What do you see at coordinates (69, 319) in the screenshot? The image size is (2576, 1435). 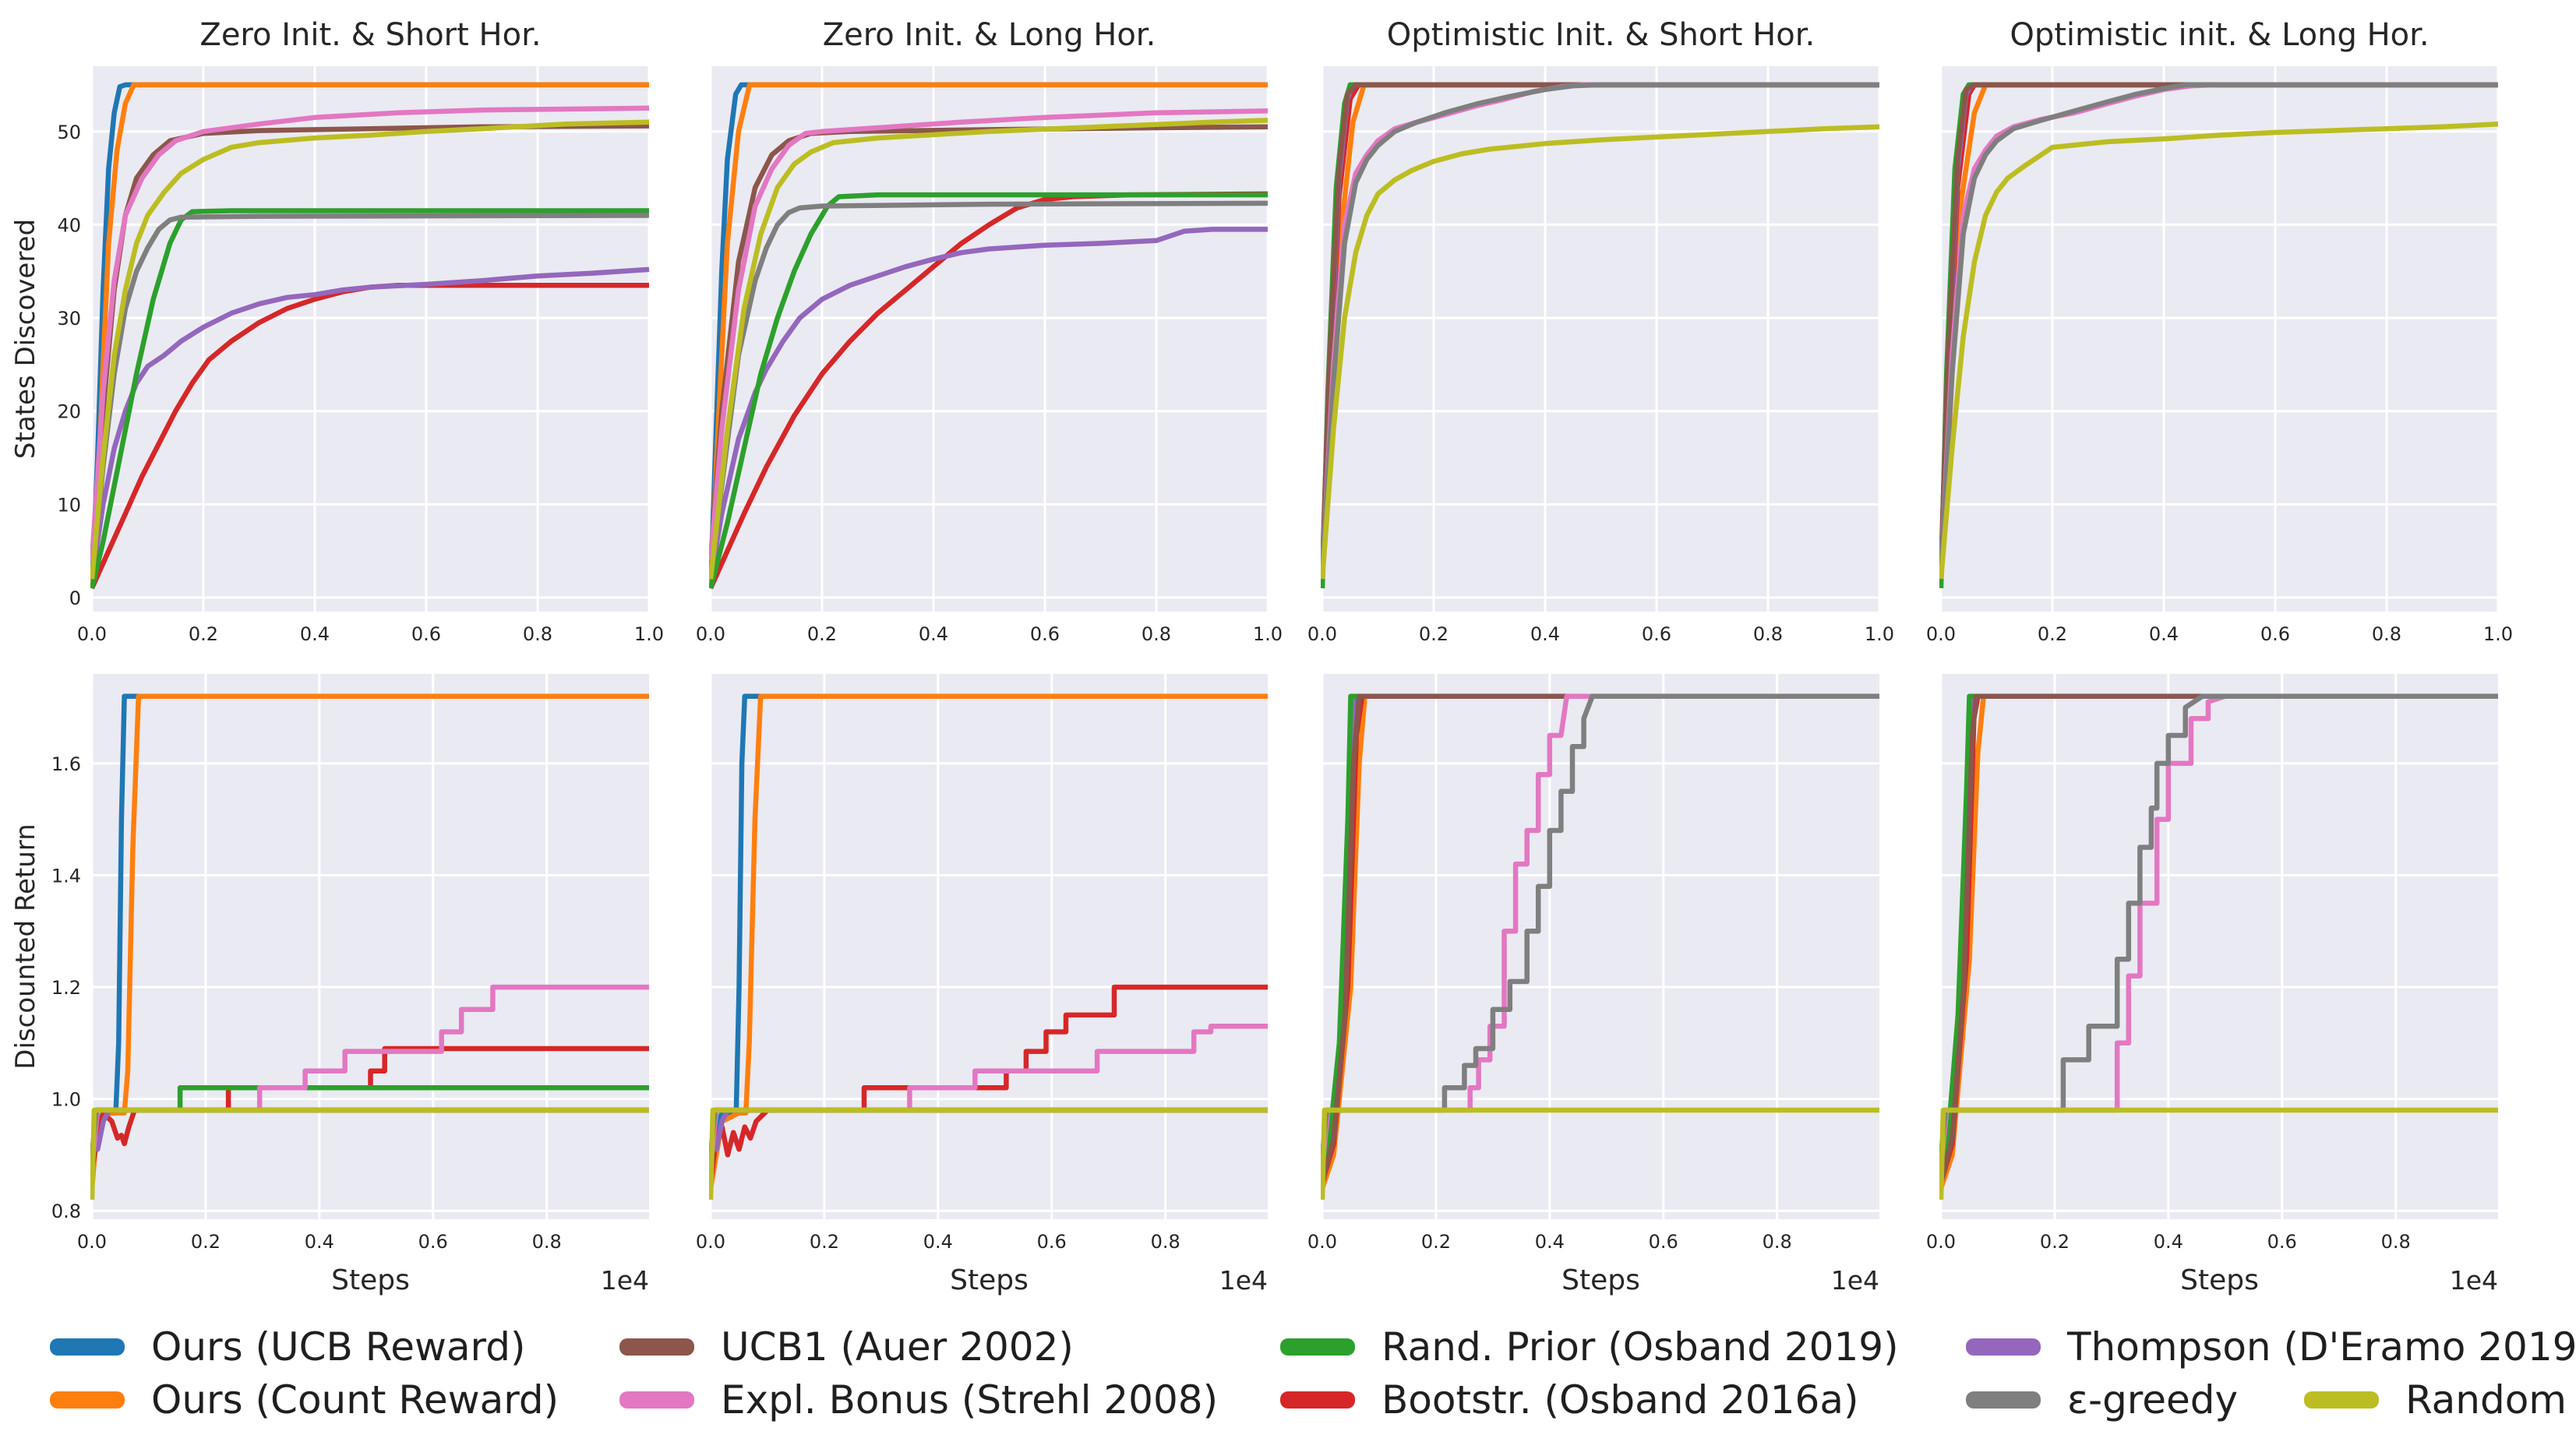 I see `y-tick-label: 30` at bounding box center [69, 319].